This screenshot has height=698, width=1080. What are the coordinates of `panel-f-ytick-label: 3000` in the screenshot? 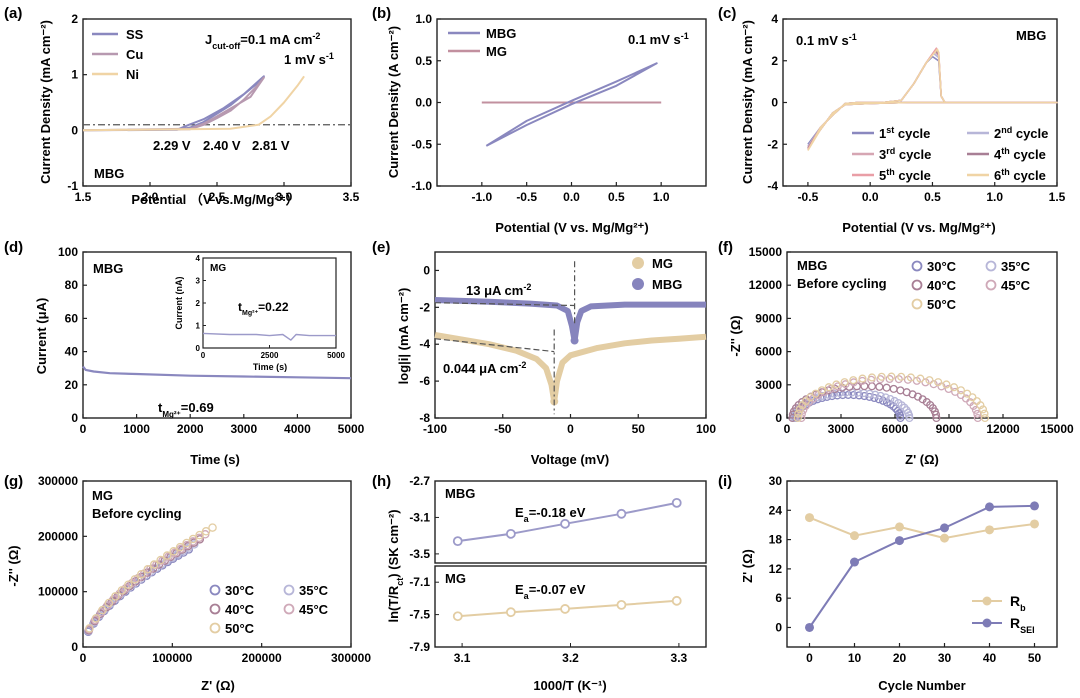 It's located at (768, 385).